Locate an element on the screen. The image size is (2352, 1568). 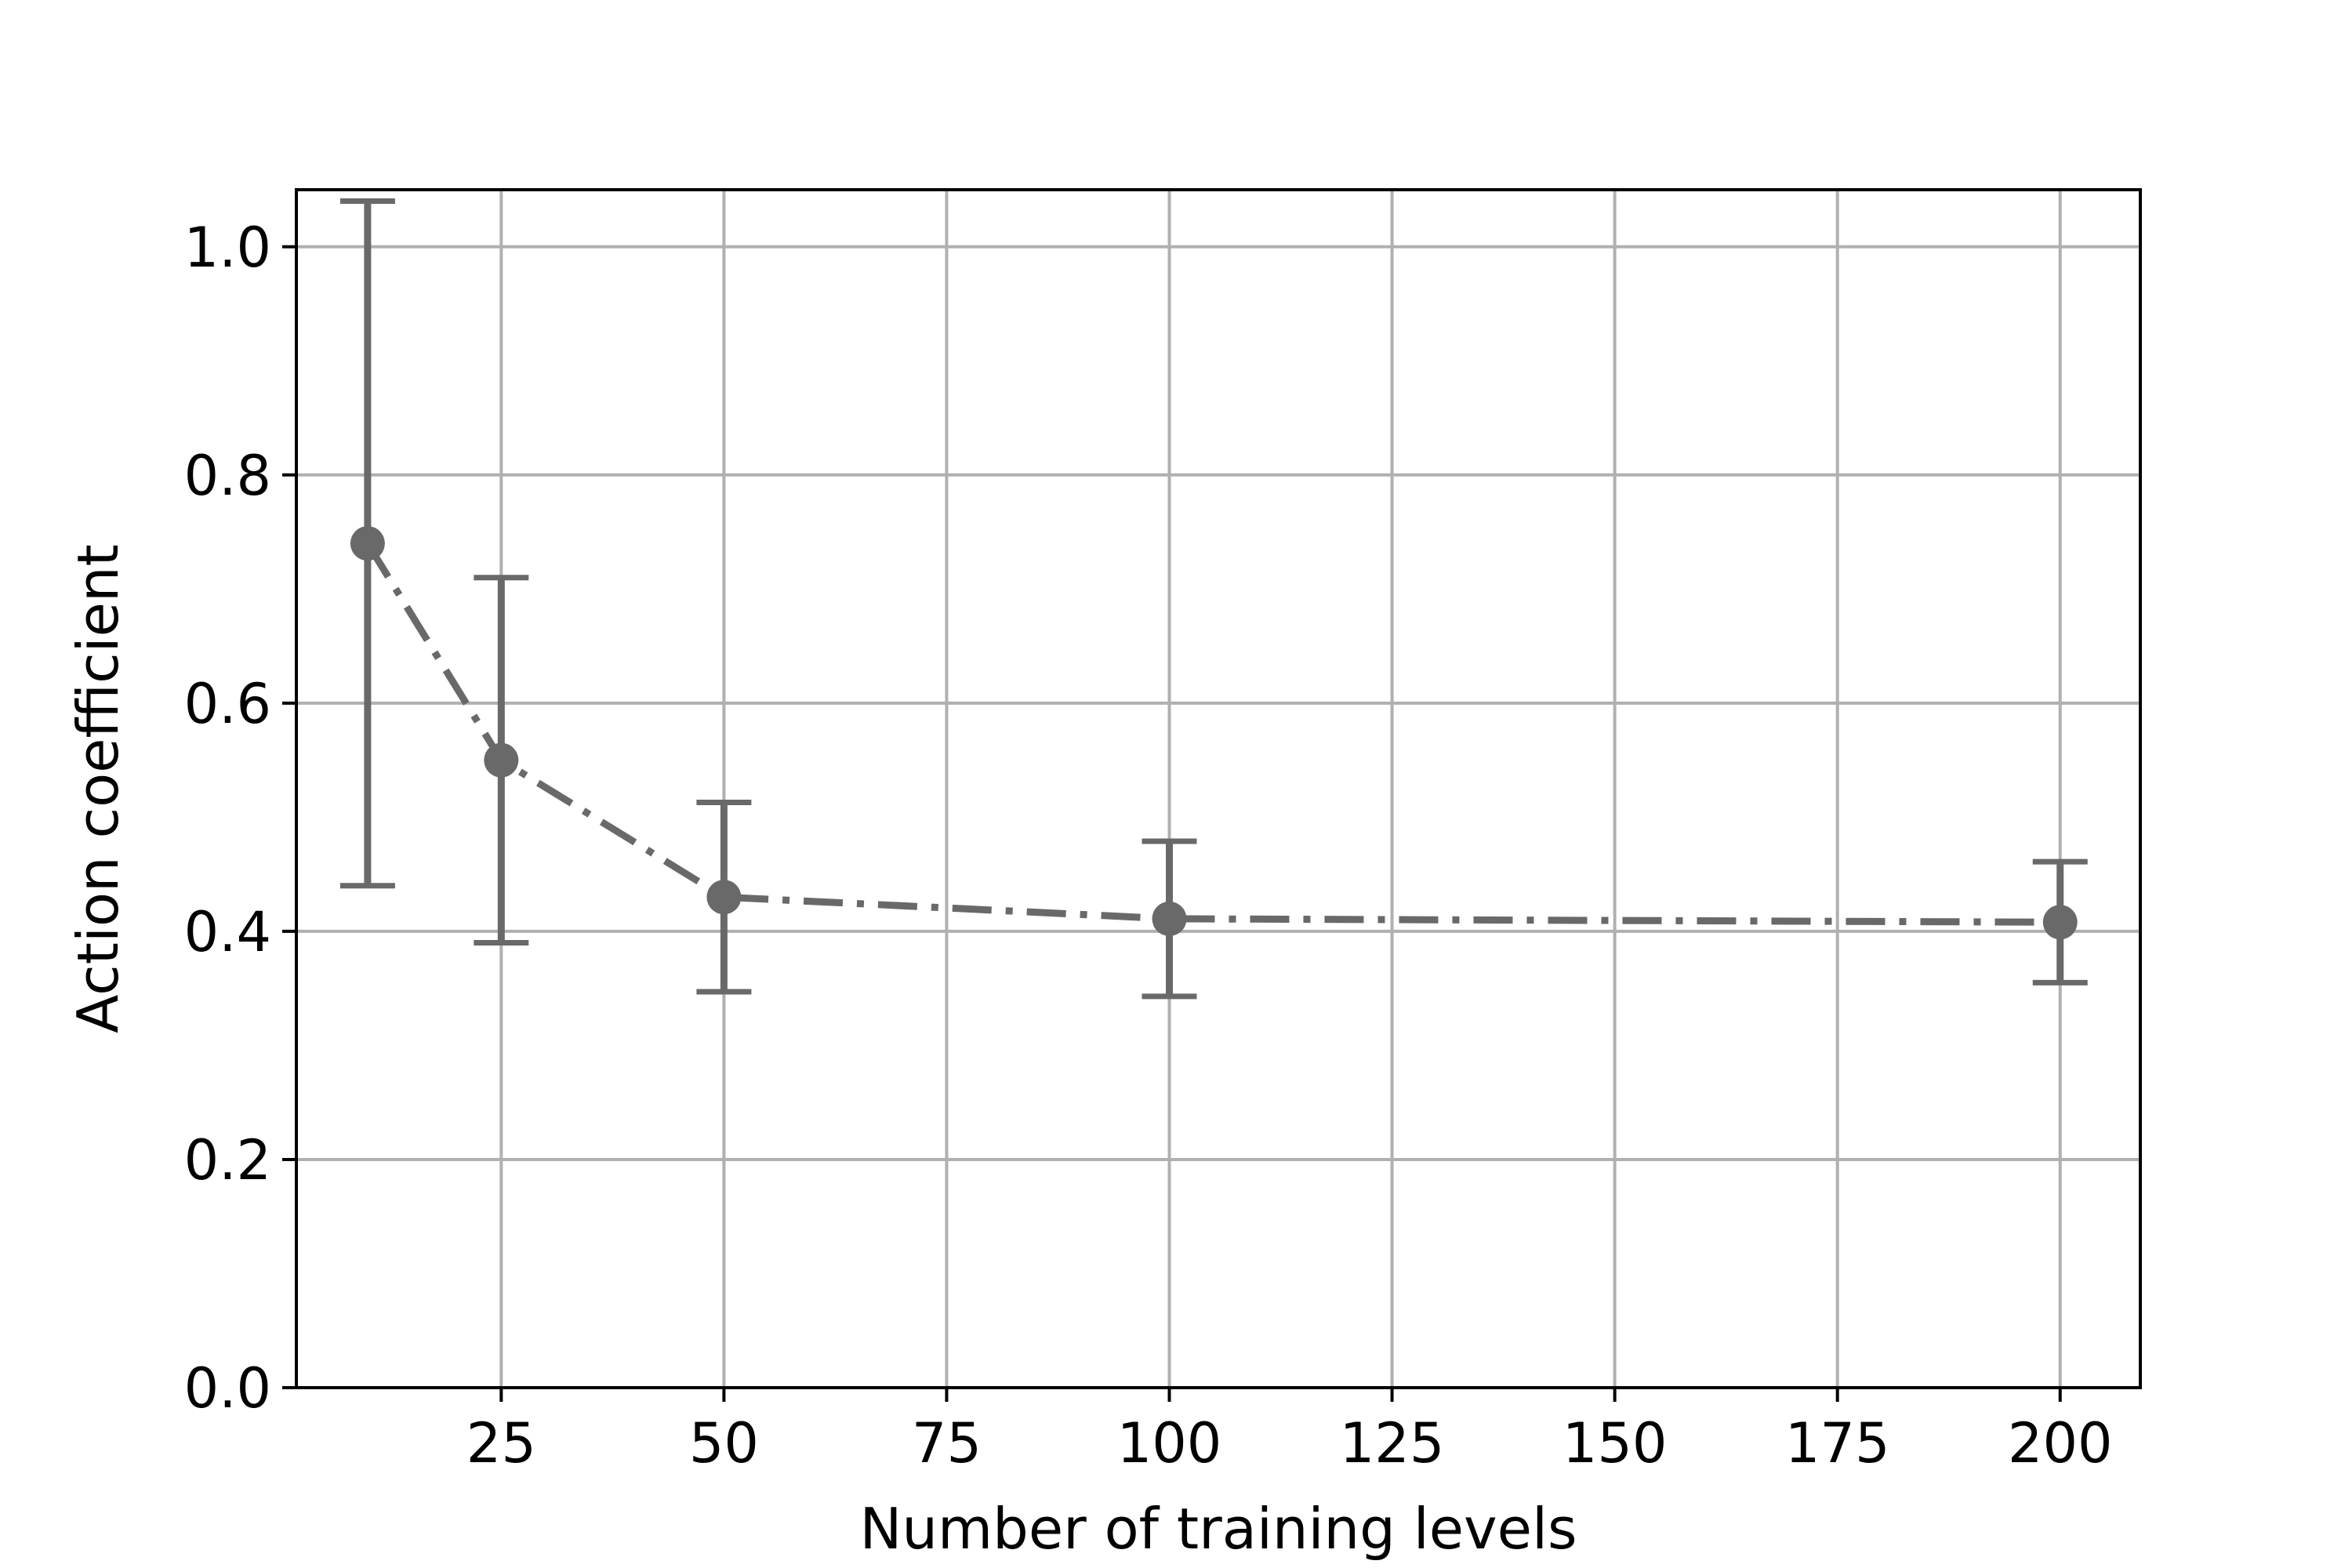
y-tick-label: 1.0 is located at coordinates (228, 248).